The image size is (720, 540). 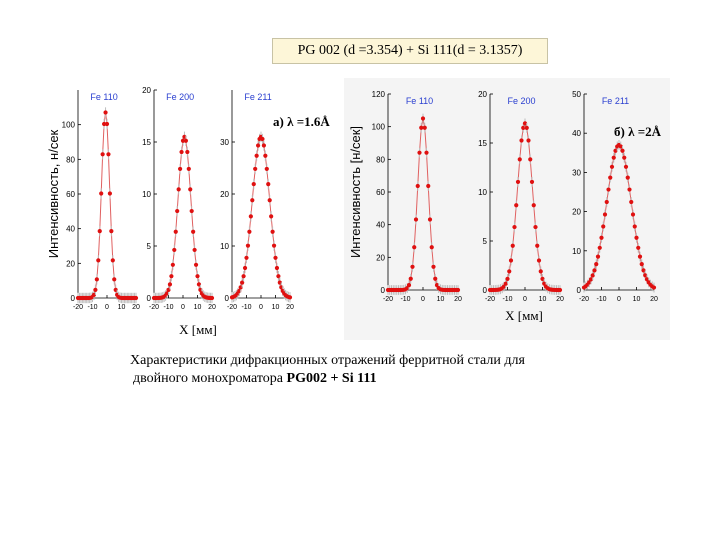 I want to click on panel-fe-200: 0 5 10 15 20 -20 -10 0 10 20 Fe 200, so click(x=179, y=198).